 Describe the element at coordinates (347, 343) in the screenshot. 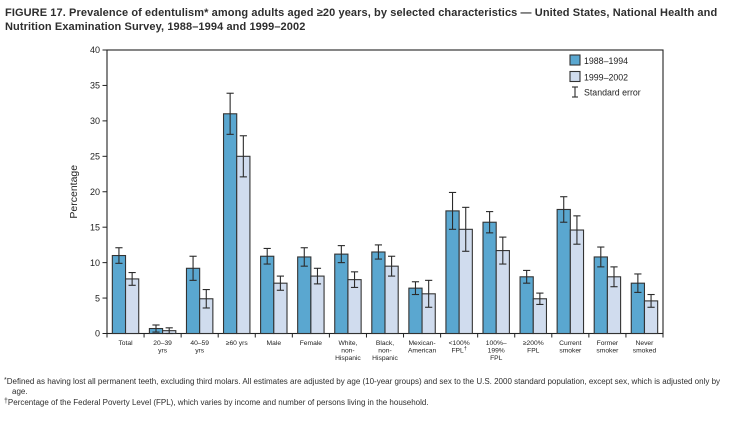

I see `x-category-label: White,` at that location.